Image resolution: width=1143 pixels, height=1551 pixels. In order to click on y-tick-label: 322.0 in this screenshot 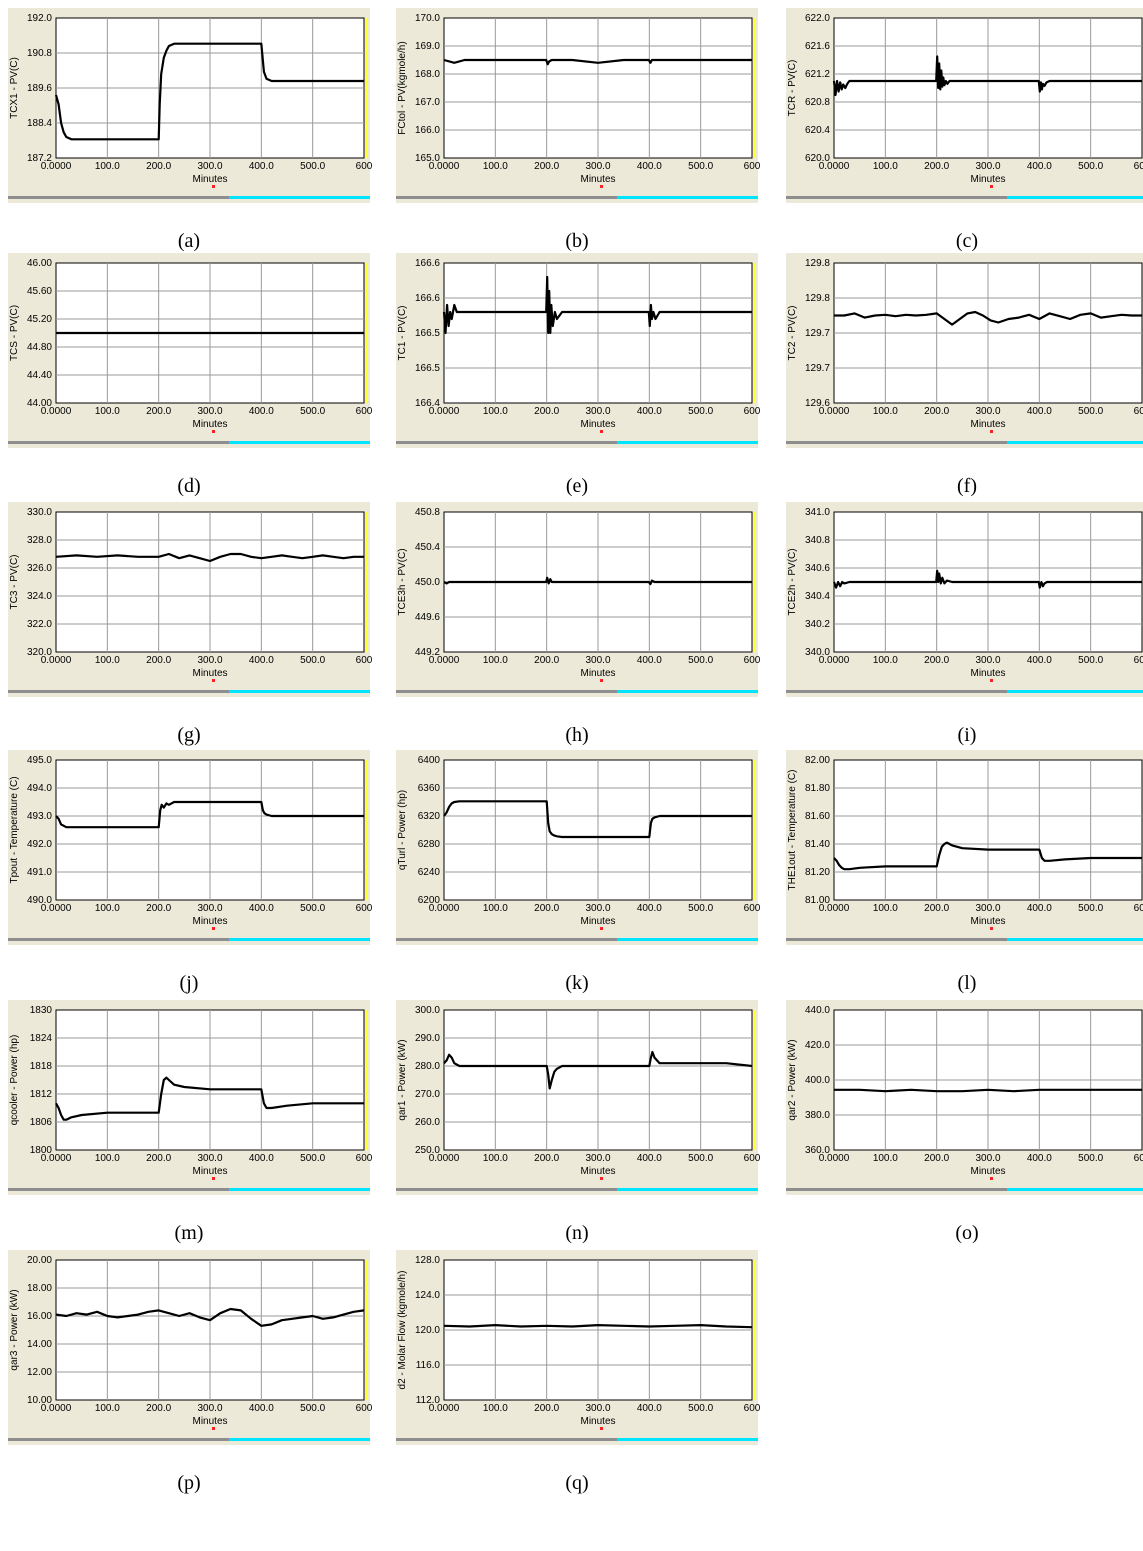, I will do `click(39, 624)`.